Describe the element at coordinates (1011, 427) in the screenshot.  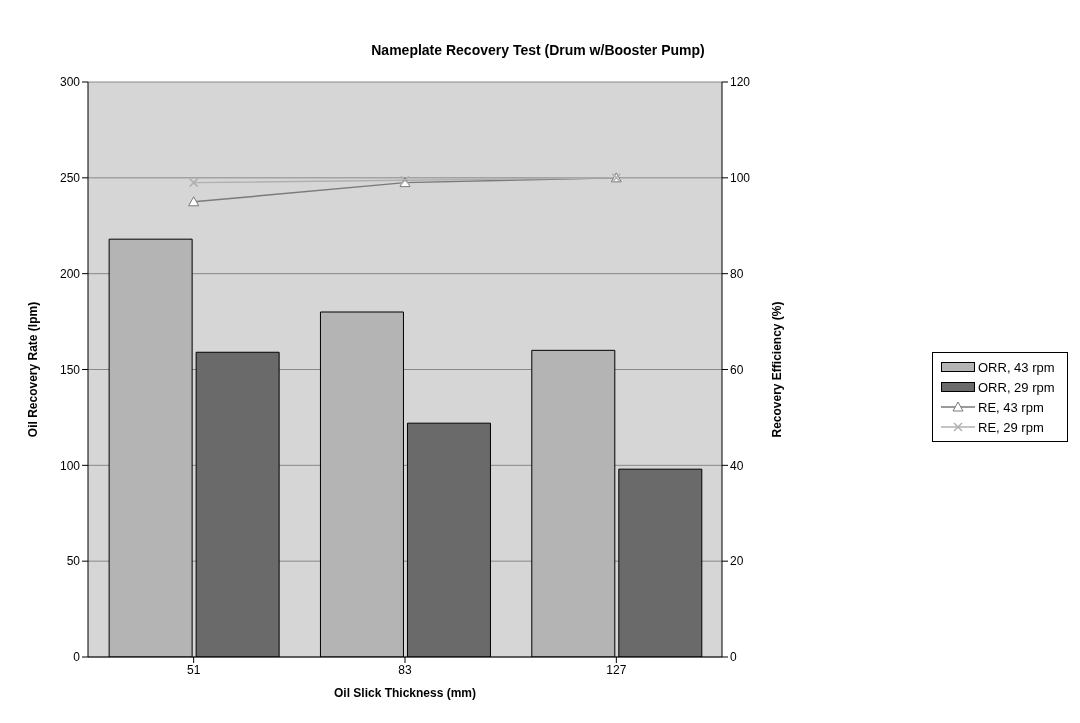
I see `legend-label: RE, 29 rpm` at that location.